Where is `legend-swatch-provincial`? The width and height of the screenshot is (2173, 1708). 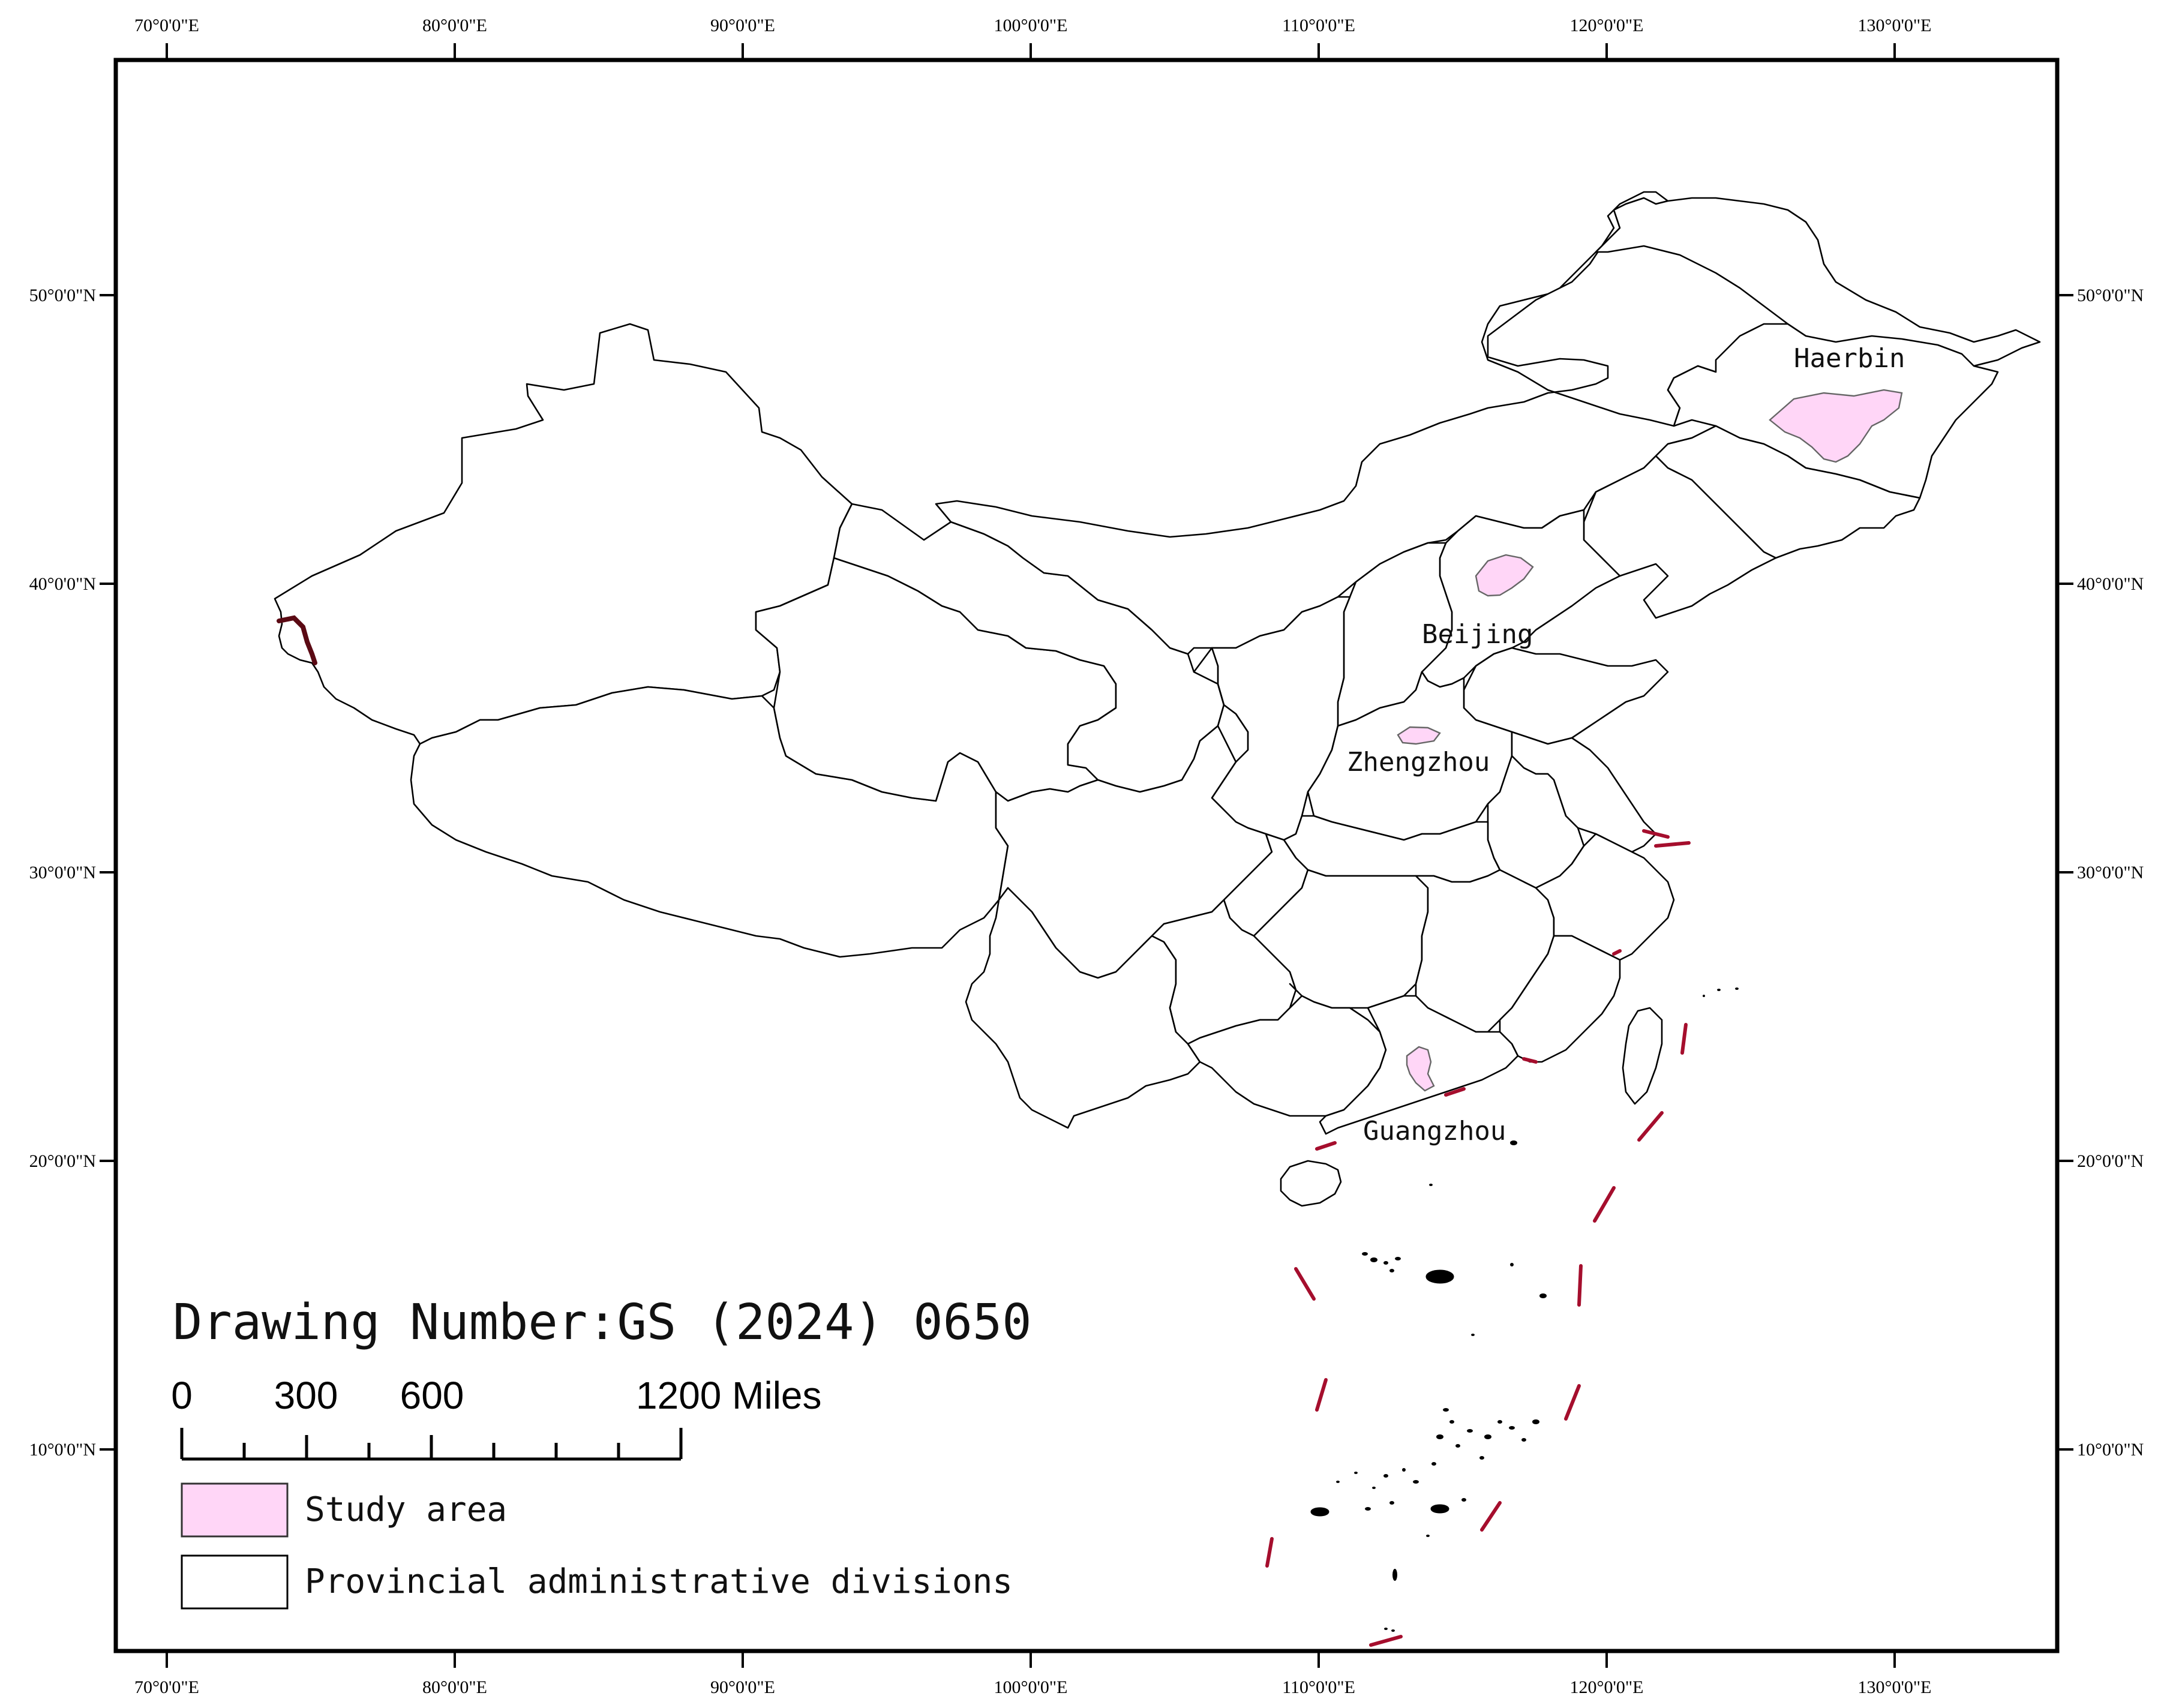
legend-swatch-provincial is located at coordinates (235, 1582).